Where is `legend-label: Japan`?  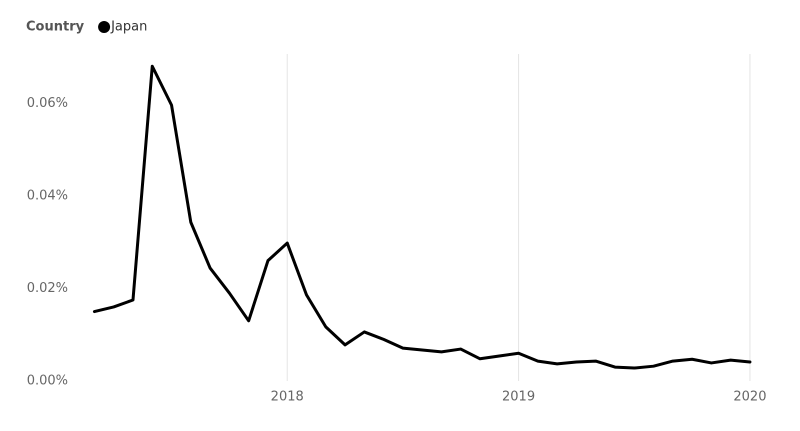 legend-label: Japan is located at coordinates (128, 27).